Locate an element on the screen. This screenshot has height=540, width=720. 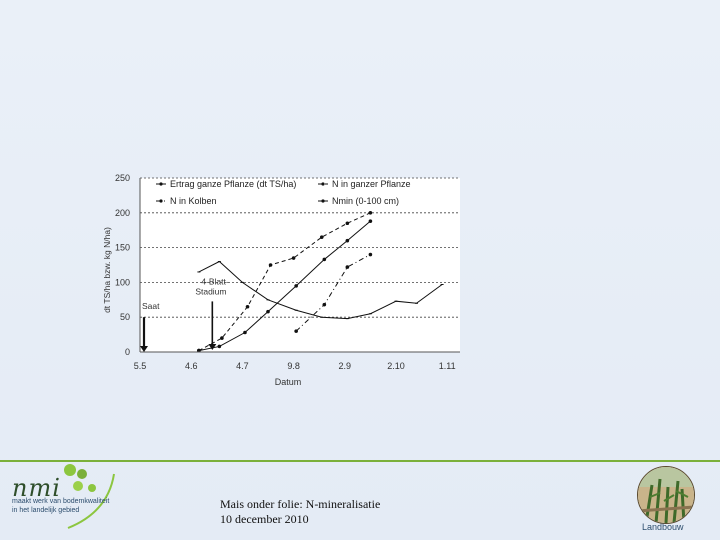
x-tick-label: 9.8 is located at coordinates (293, 366).